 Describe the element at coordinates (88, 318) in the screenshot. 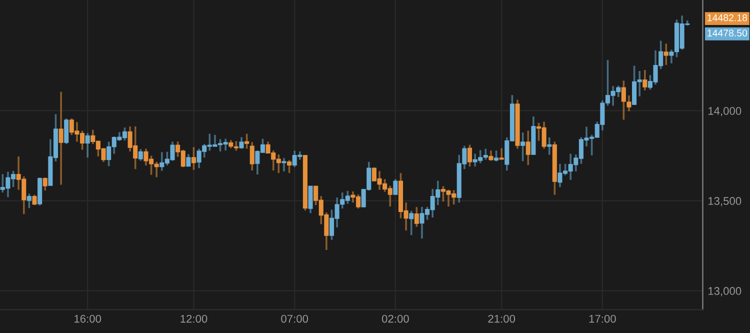

I see `x-tick-label: 16:00` at that location.